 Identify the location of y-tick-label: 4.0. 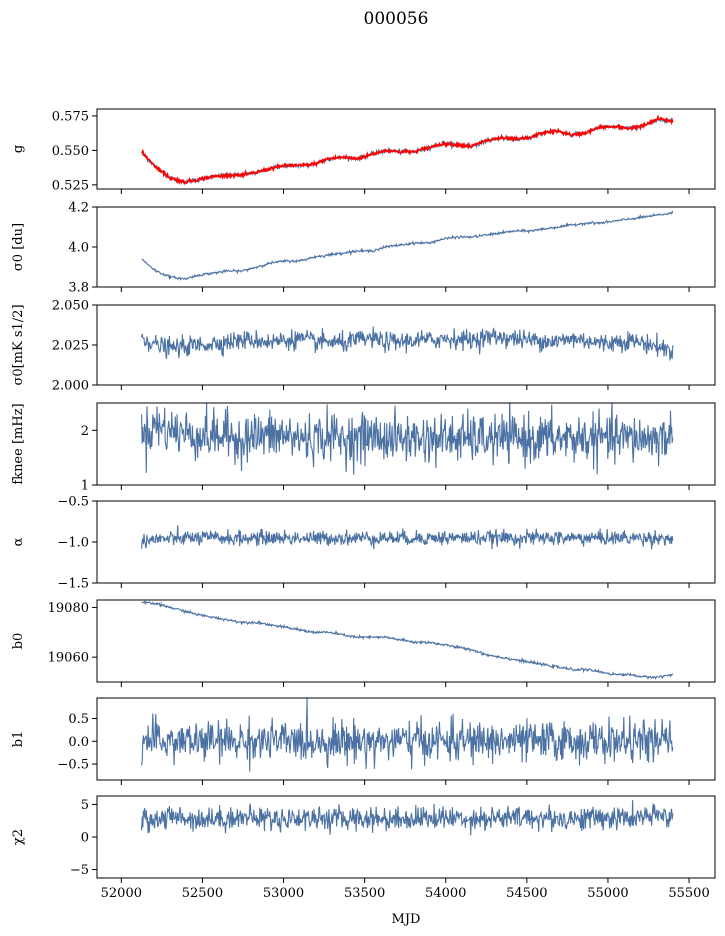
(78, 248).